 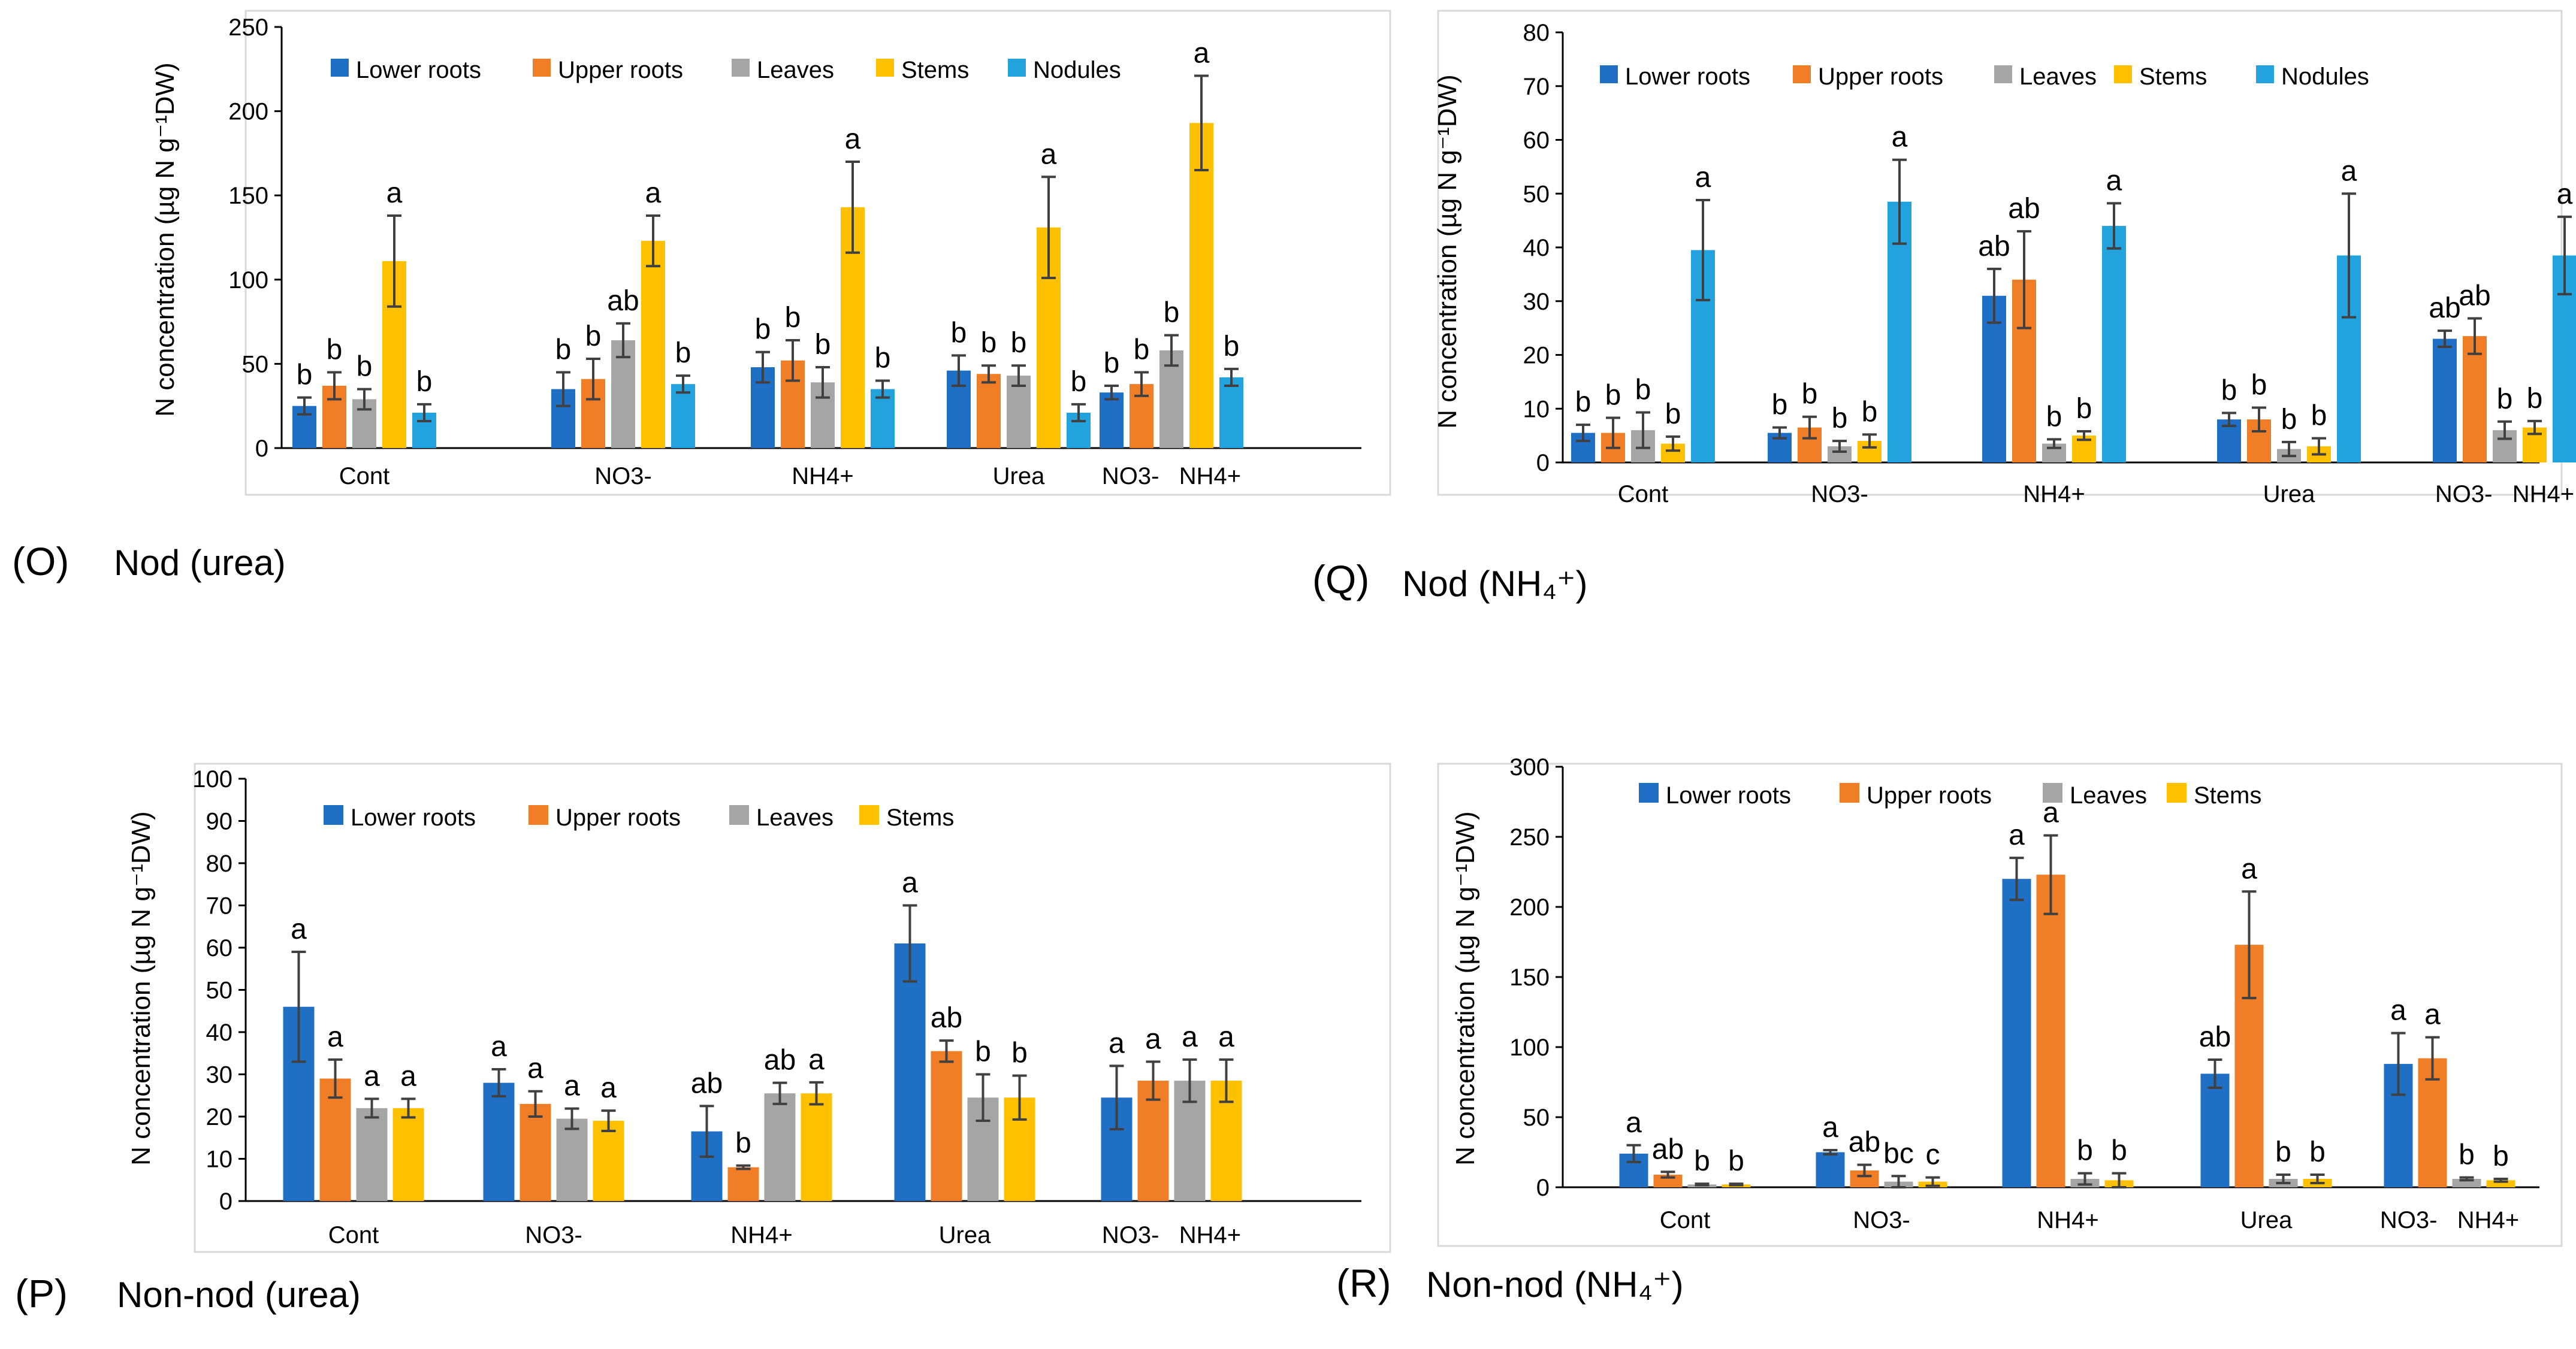 I want to click on y-tick-label: 70, so click(x=1537, y=87).